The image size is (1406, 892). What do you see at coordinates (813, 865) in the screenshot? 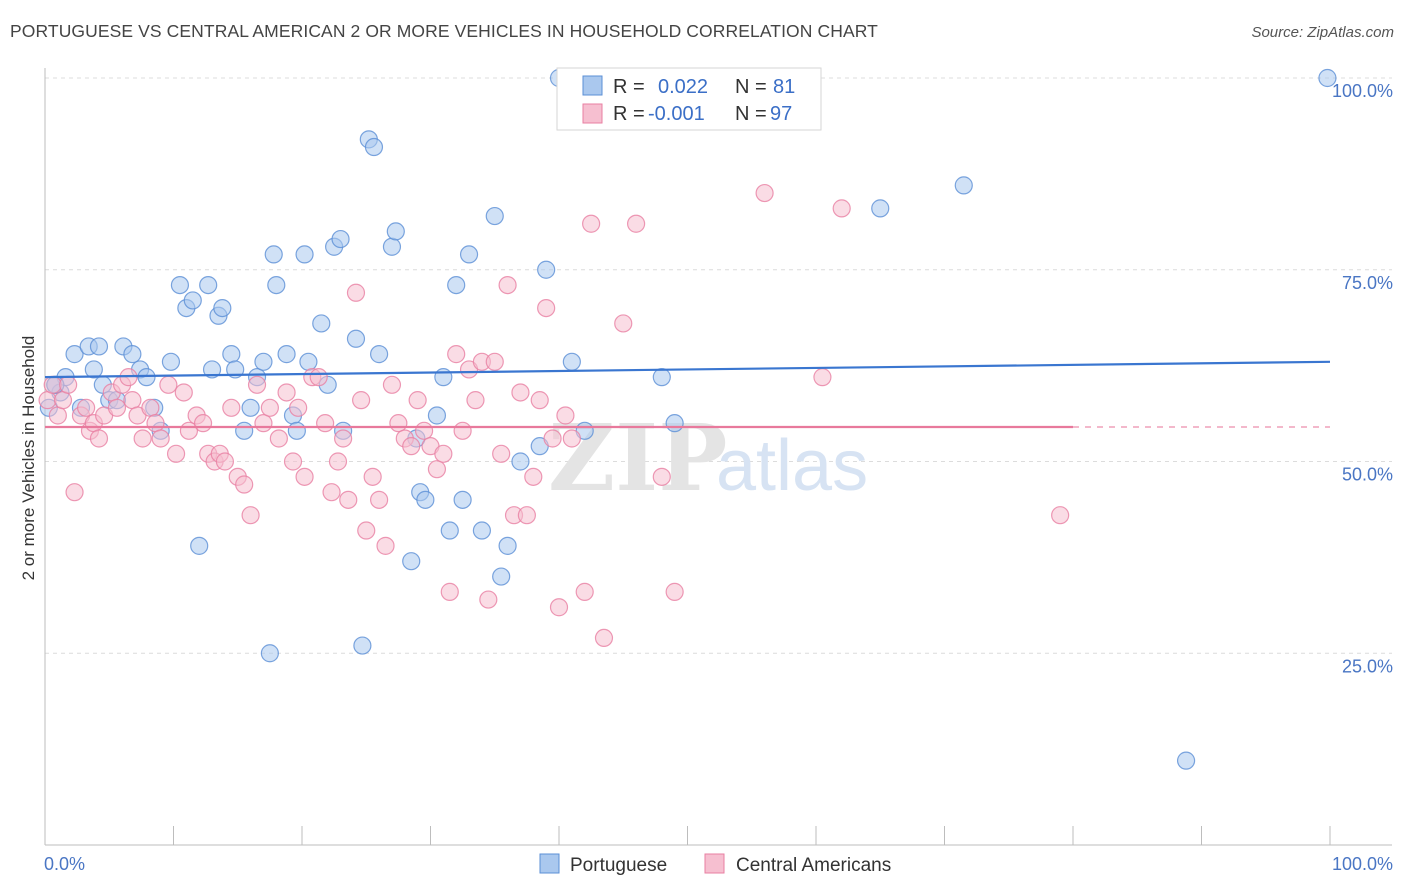
I see `bottom-legend-label-central-americans: Central Americans` at bounding box center [813, 865].